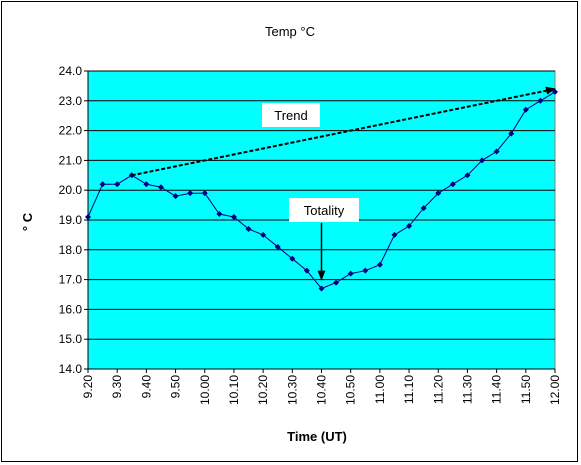 This screenshot has height=465, width=581. Describe the element at coordinates (71, 160) in the screenshot. I see `y-tick-label: 21.0` at that location.